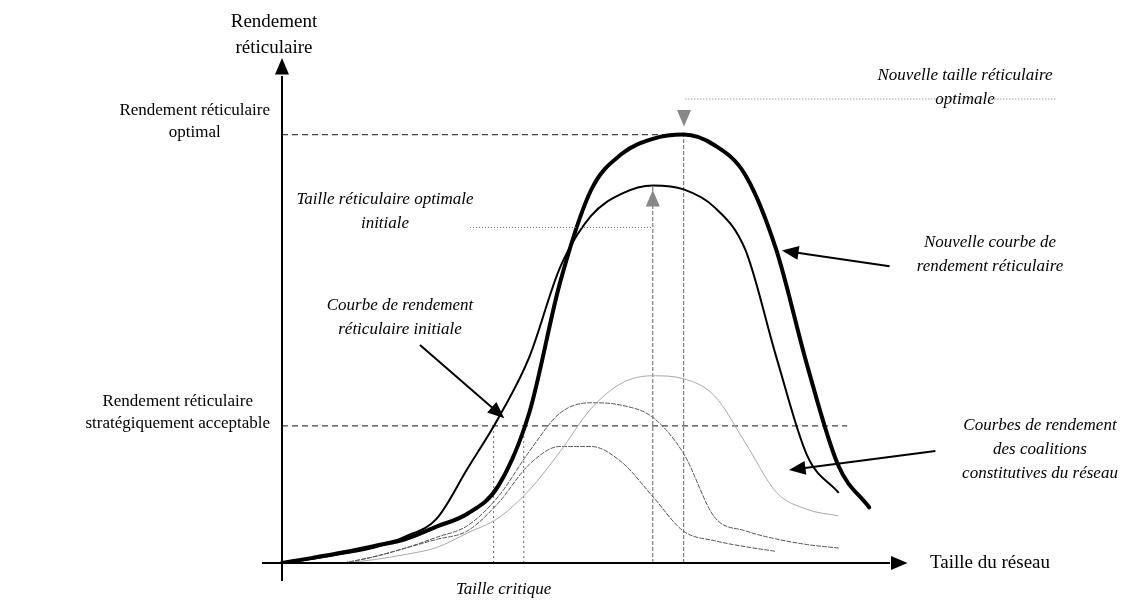  Describe the element at coordinates (400, 317) in the screenshot. I see `annotation: Courbe de rendement réticulaire initiale` at that location.